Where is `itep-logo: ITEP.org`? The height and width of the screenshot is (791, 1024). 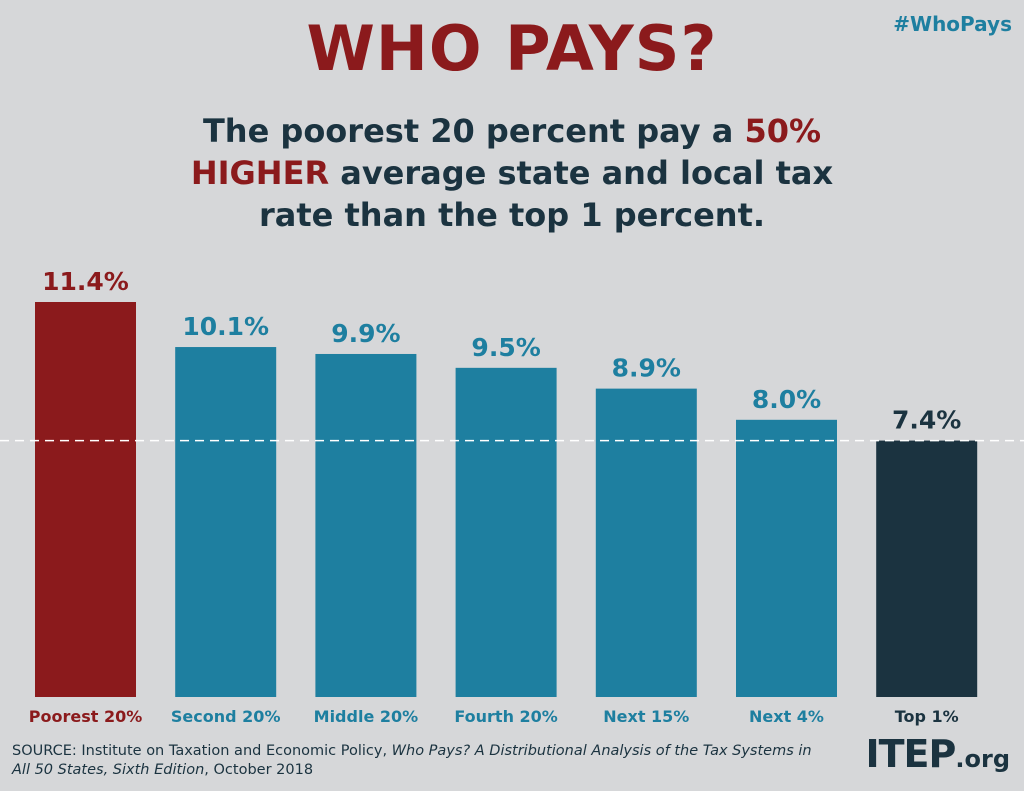 itep-logo: ITEP.org is located at coordinates (938, 754).